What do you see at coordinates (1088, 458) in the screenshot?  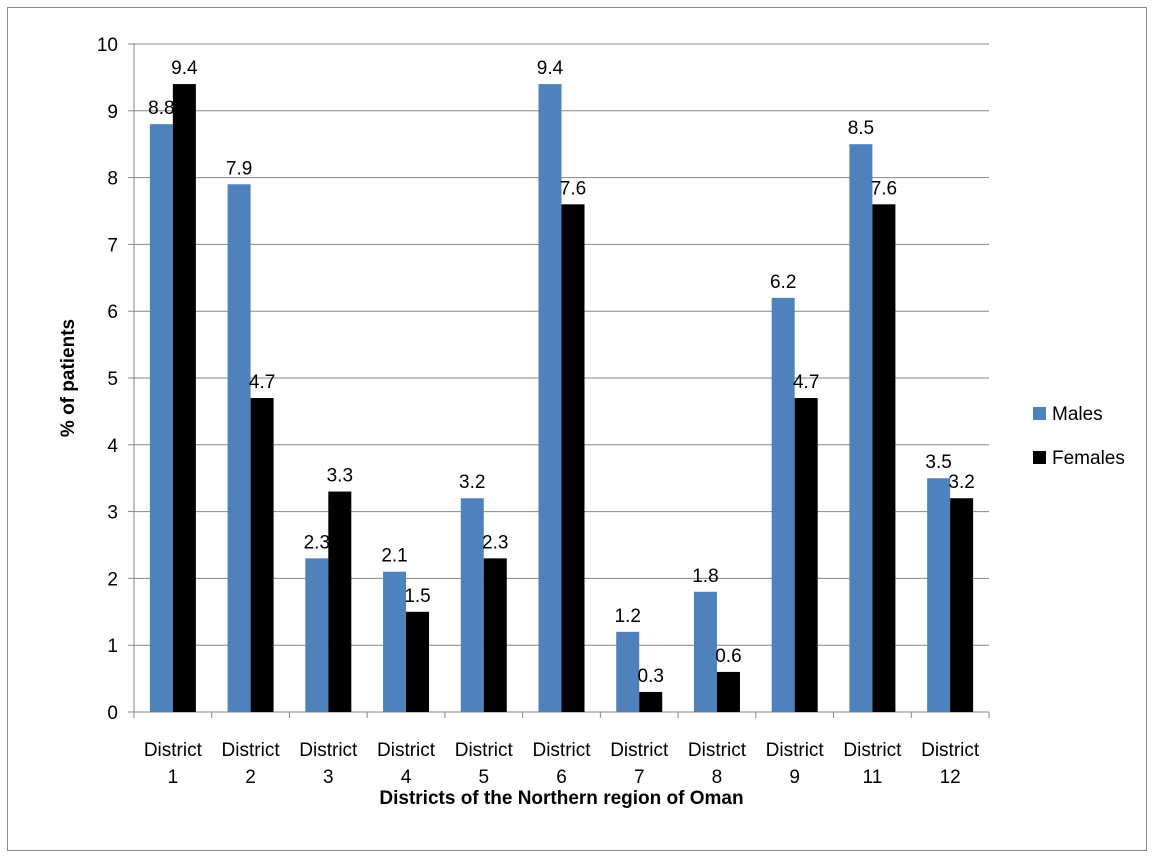 I see `legend-label-females: Females` at bounding box center [1088, 458].